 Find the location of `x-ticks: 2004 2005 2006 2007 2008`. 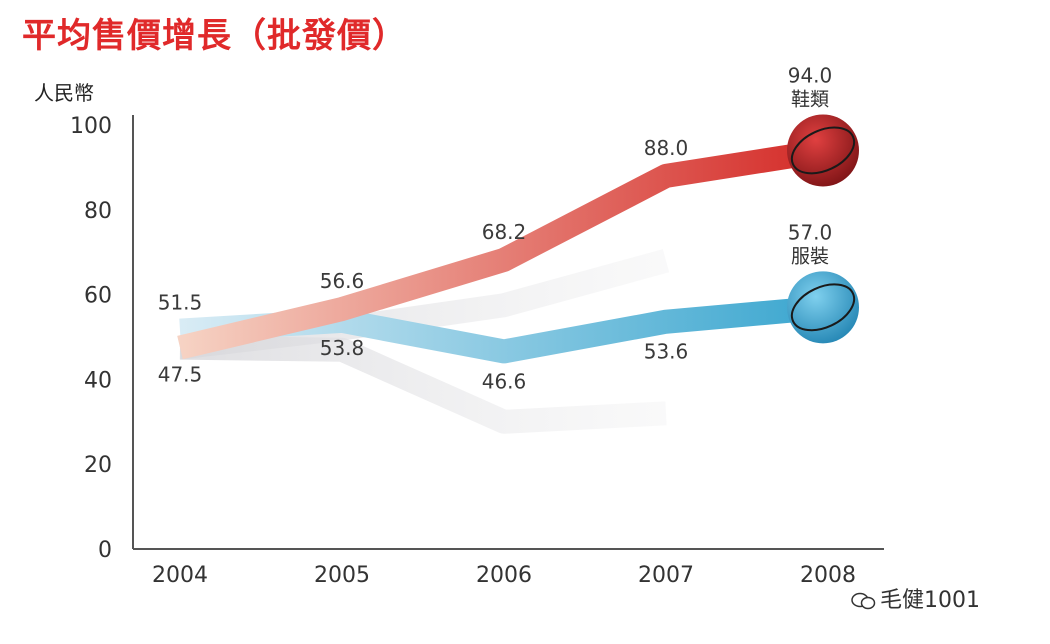

x-ticks: 2004 2005 2006 2007 2008 is located at coordinates (504, 575).